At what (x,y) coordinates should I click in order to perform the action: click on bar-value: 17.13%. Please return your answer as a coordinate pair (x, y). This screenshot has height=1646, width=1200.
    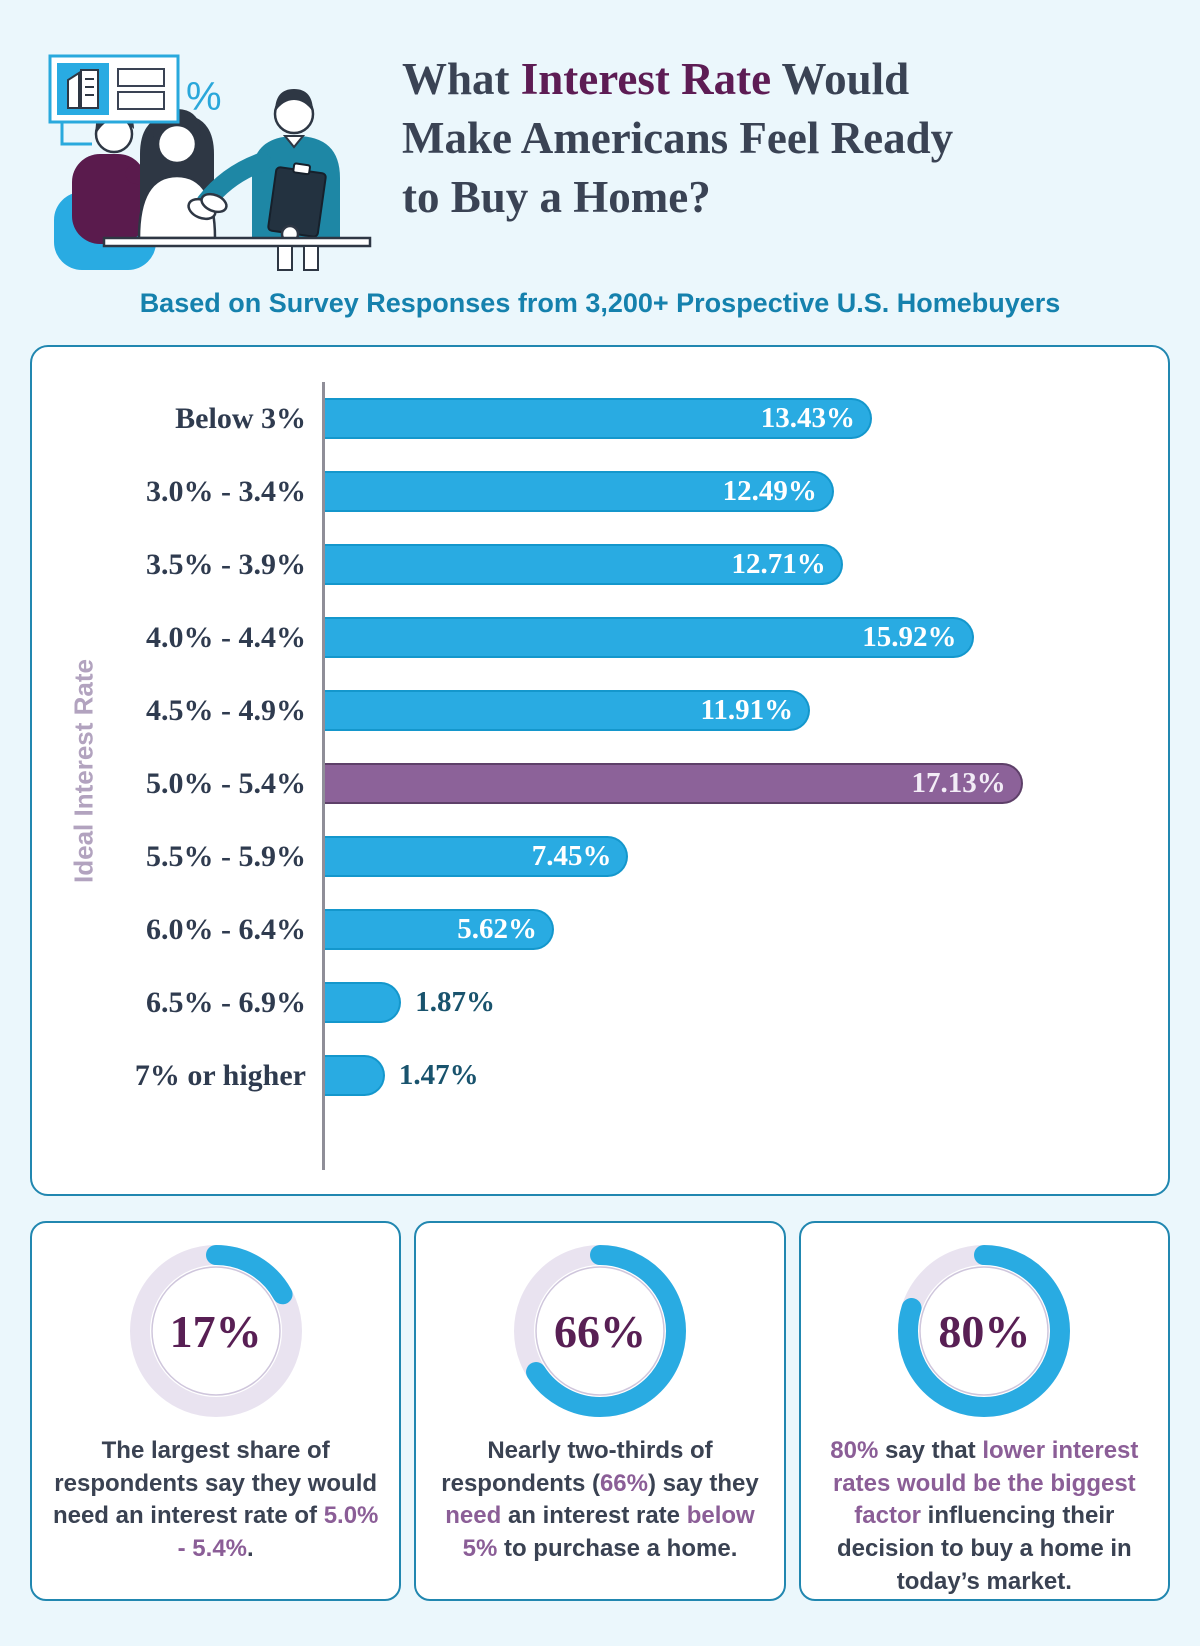
    Looking at the image, I should click on (958, 783).